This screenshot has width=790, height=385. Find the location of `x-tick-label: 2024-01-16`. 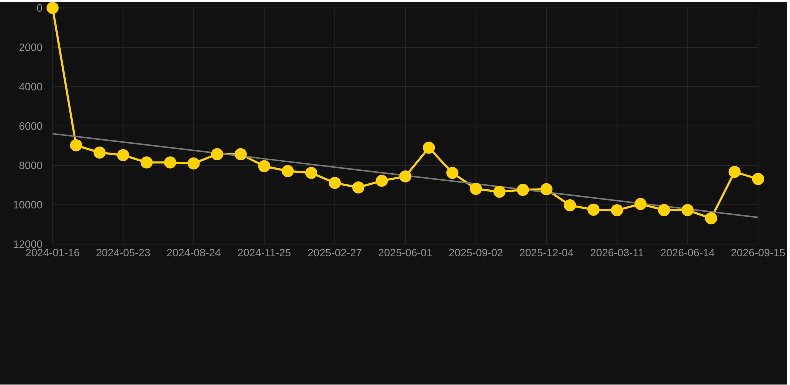

x-tick-label: 2024-01-16 is located at coordinates (53, 253).